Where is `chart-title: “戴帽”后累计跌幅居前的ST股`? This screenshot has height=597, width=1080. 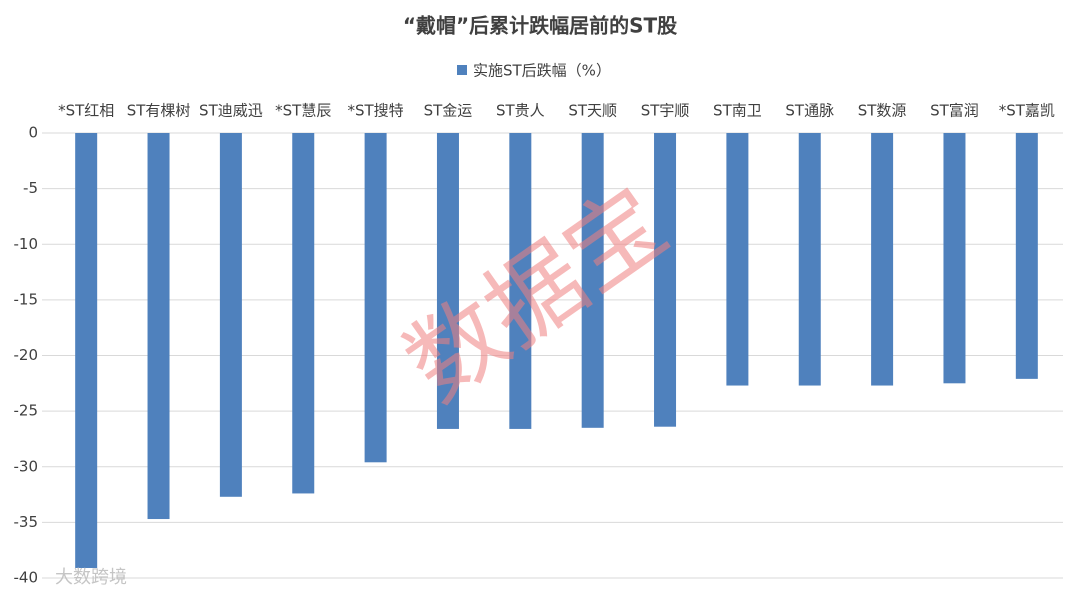 chart-title: “戴帽”后累计跌幅居前的ST股 is located at coordinates (540, 26).